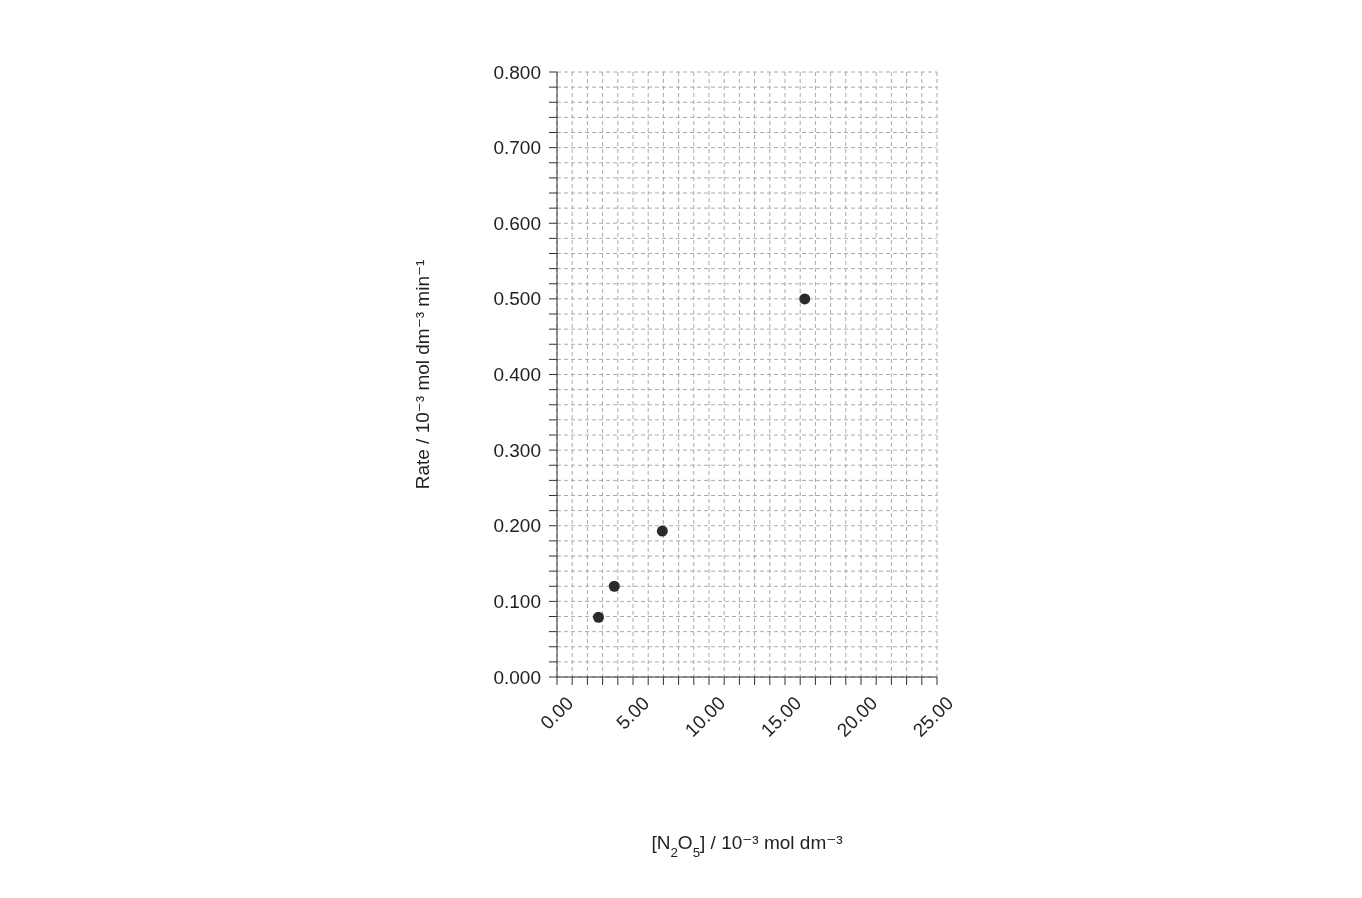 Image resolution: width=1362 pixels, height=898 pixels. I want to click on y-tick-label: 0.700, so click(517, 148).